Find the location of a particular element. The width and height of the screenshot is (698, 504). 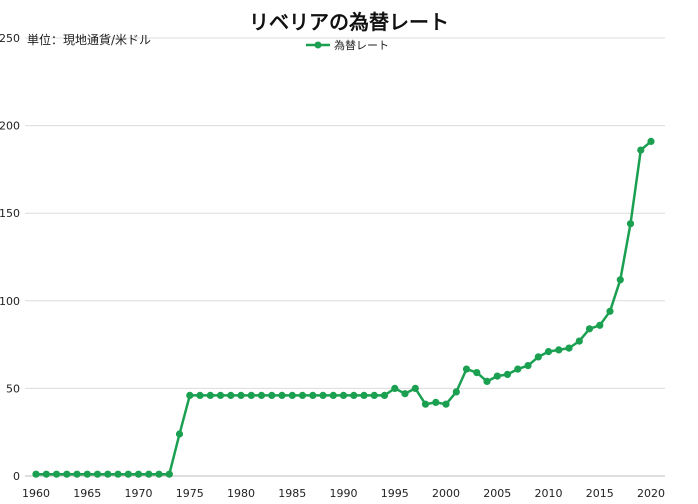

data-point-1967 is located at coordinates (108, 474).